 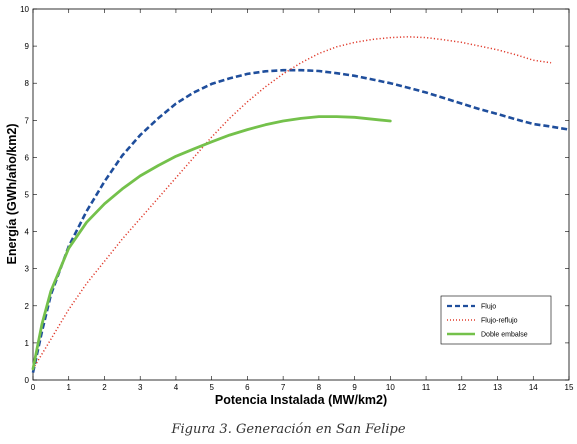 I want to click on x-tick-label: 14, so click(x=533, y=387).